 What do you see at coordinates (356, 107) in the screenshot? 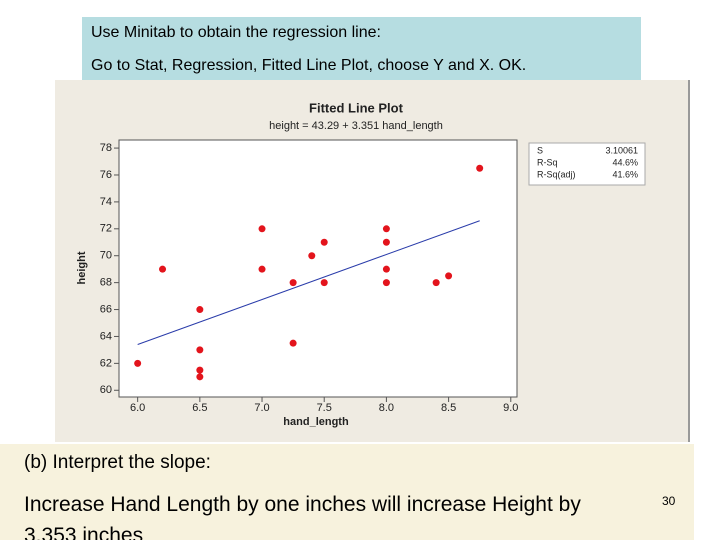
I see `chart-title: Fitted Line Plot` at bounding box center [356, 107].